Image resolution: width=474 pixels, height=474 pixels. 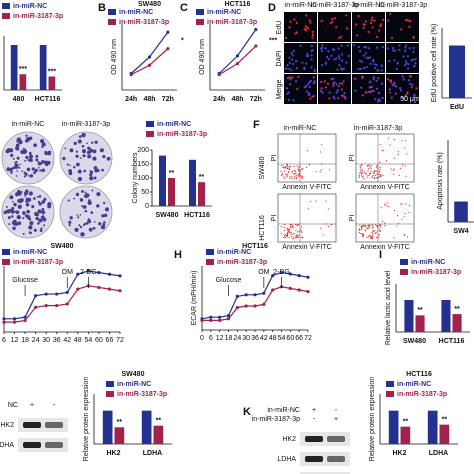 I want to click on flow-plot, so click(x=385, y=158).